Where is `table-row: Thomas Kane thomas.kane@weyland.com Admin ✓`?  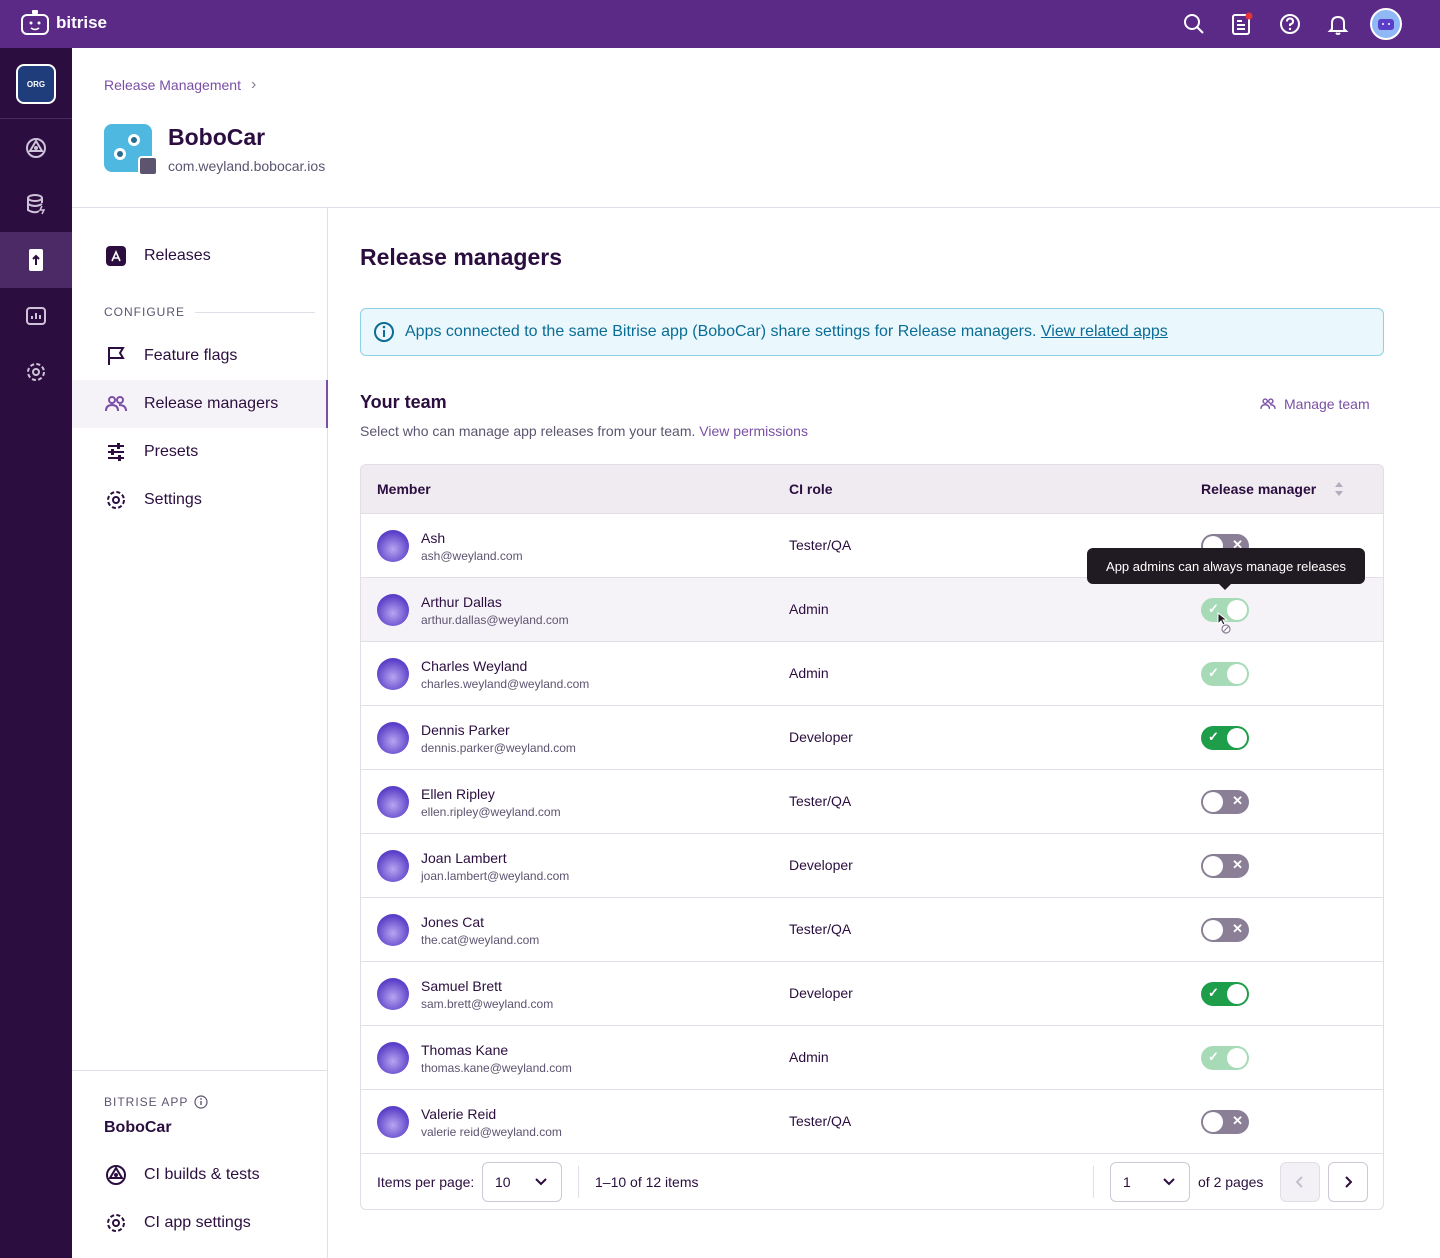 table-row: Thomas Kane thomas.kane@weyland.com Admin ✓ is located at coordinates (872, 1057).